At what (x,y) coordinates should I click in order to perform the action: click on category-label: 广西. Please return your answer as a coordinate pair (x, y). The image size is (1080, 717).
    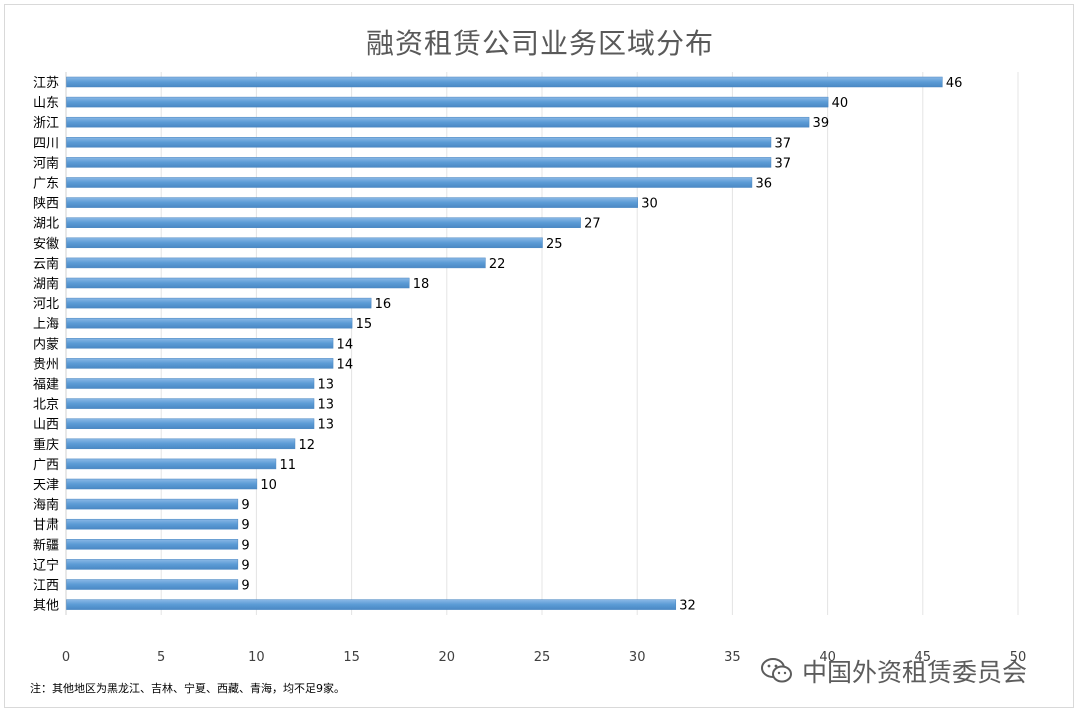
    Looking at the image, I should click on (46, 465).